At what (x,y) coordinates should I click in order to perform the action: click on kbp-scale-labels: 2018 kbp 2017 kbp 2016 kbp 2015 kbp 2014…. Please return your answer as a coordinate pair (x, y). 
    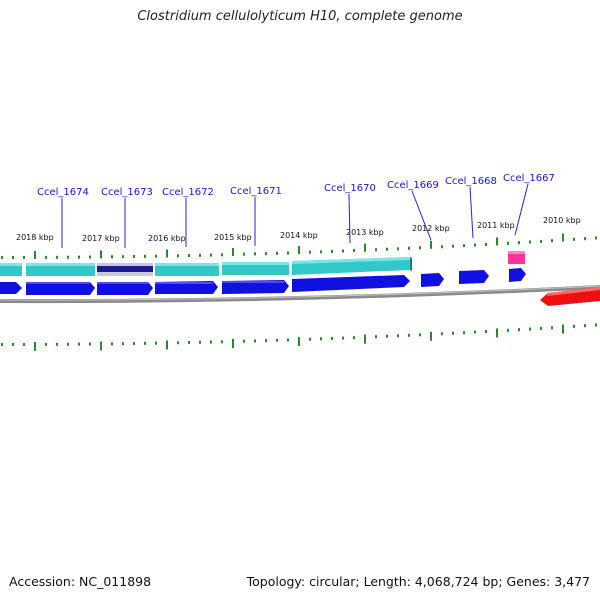
    Looking at the image, I should click on (298, 229).